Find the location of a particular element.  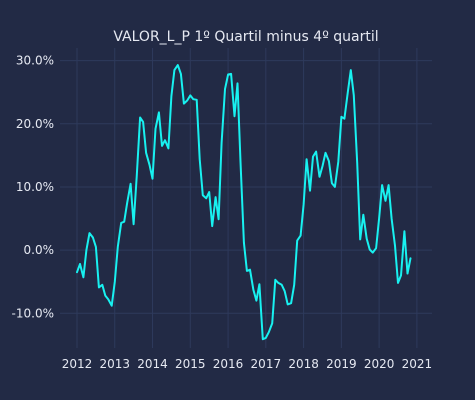

x-tick-label: 2021 is located at coordinates (417, 364).